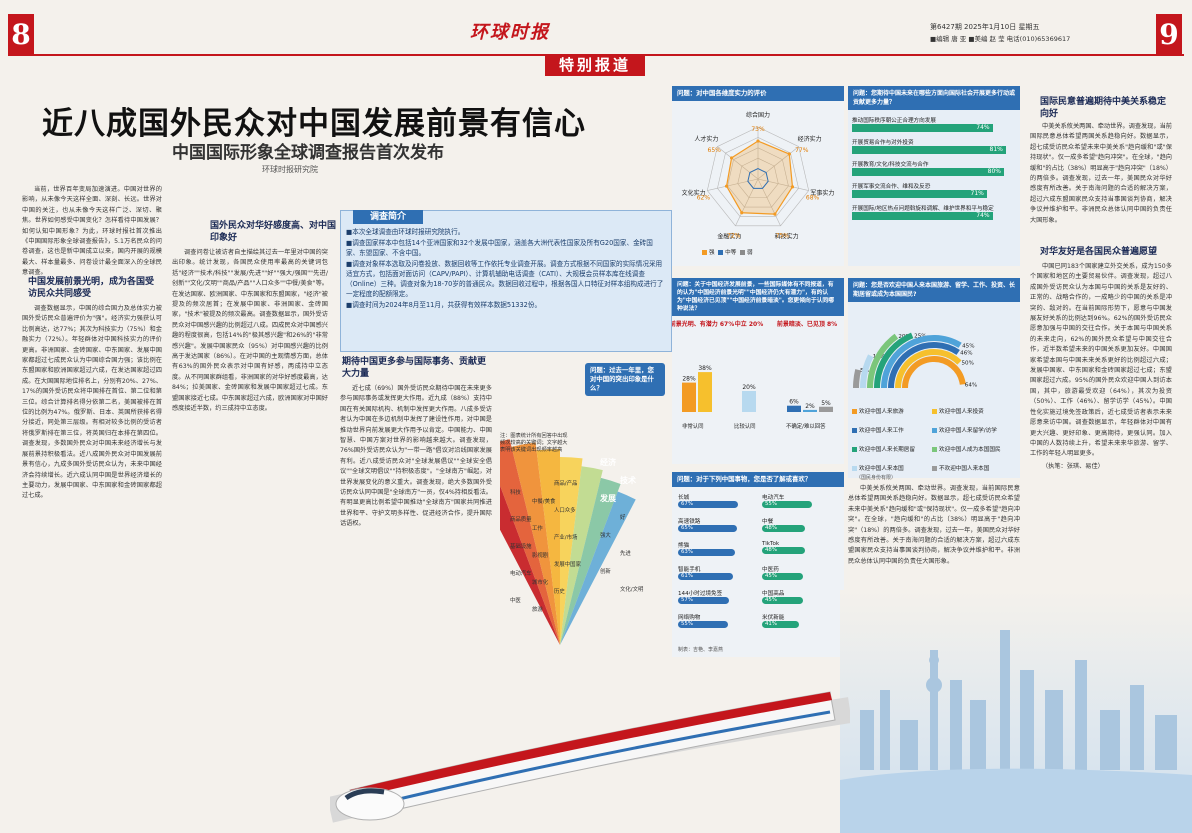 The width and height of the screenshot is (1192, 833). What do you see at coordinates (919, 194) in the screenshot?
I see `contribution-bar: 71%` at bounding box center [919, 194].